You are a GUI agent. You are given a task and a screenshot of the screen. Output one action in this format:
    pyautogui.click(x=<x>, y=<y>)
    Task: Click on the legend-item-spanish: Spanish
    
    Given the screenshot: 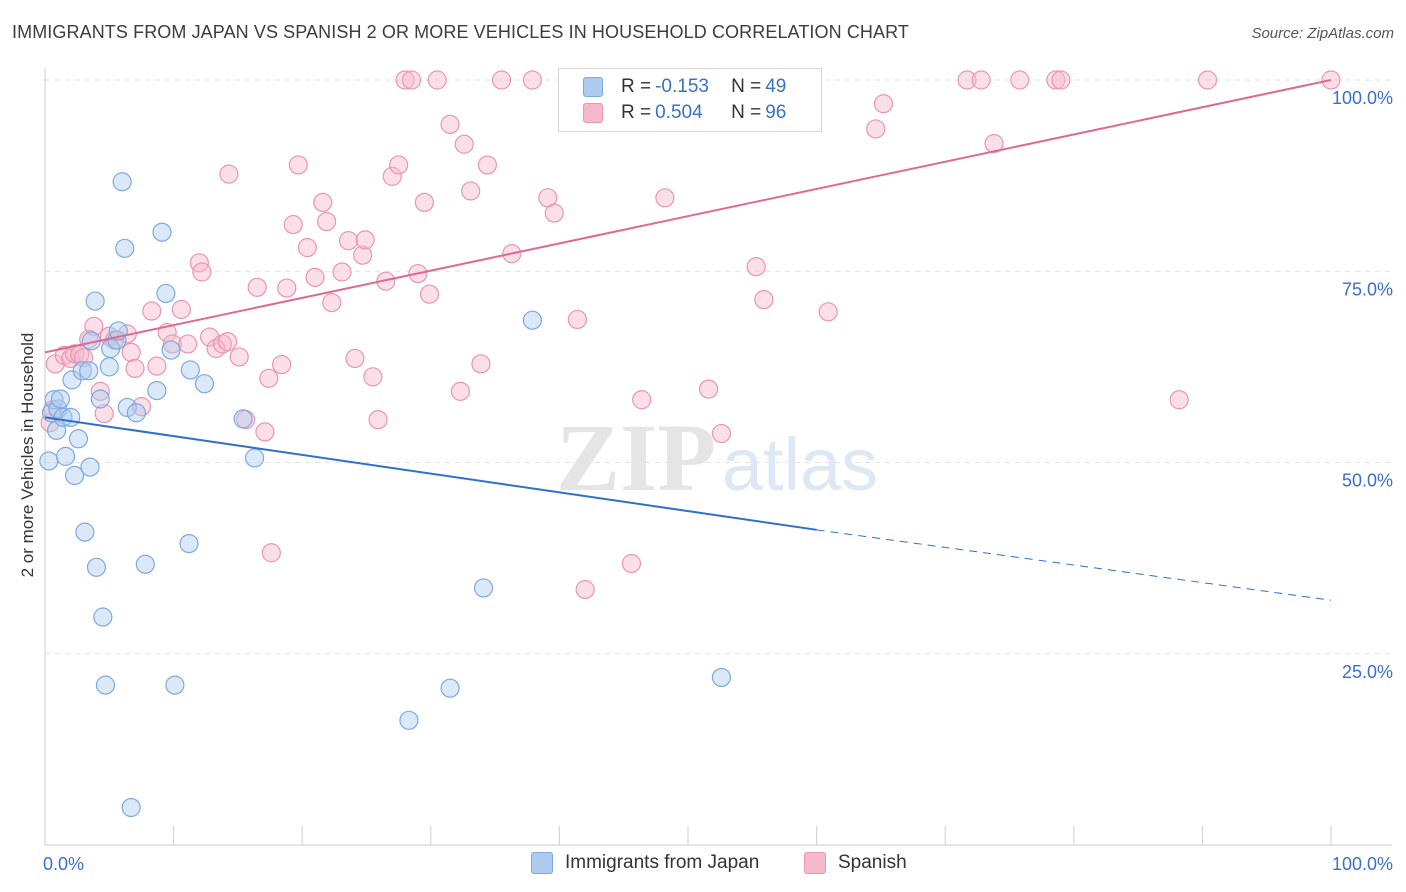 What is the action you would take?
    pyautogui.click(x=855, y=863)
    